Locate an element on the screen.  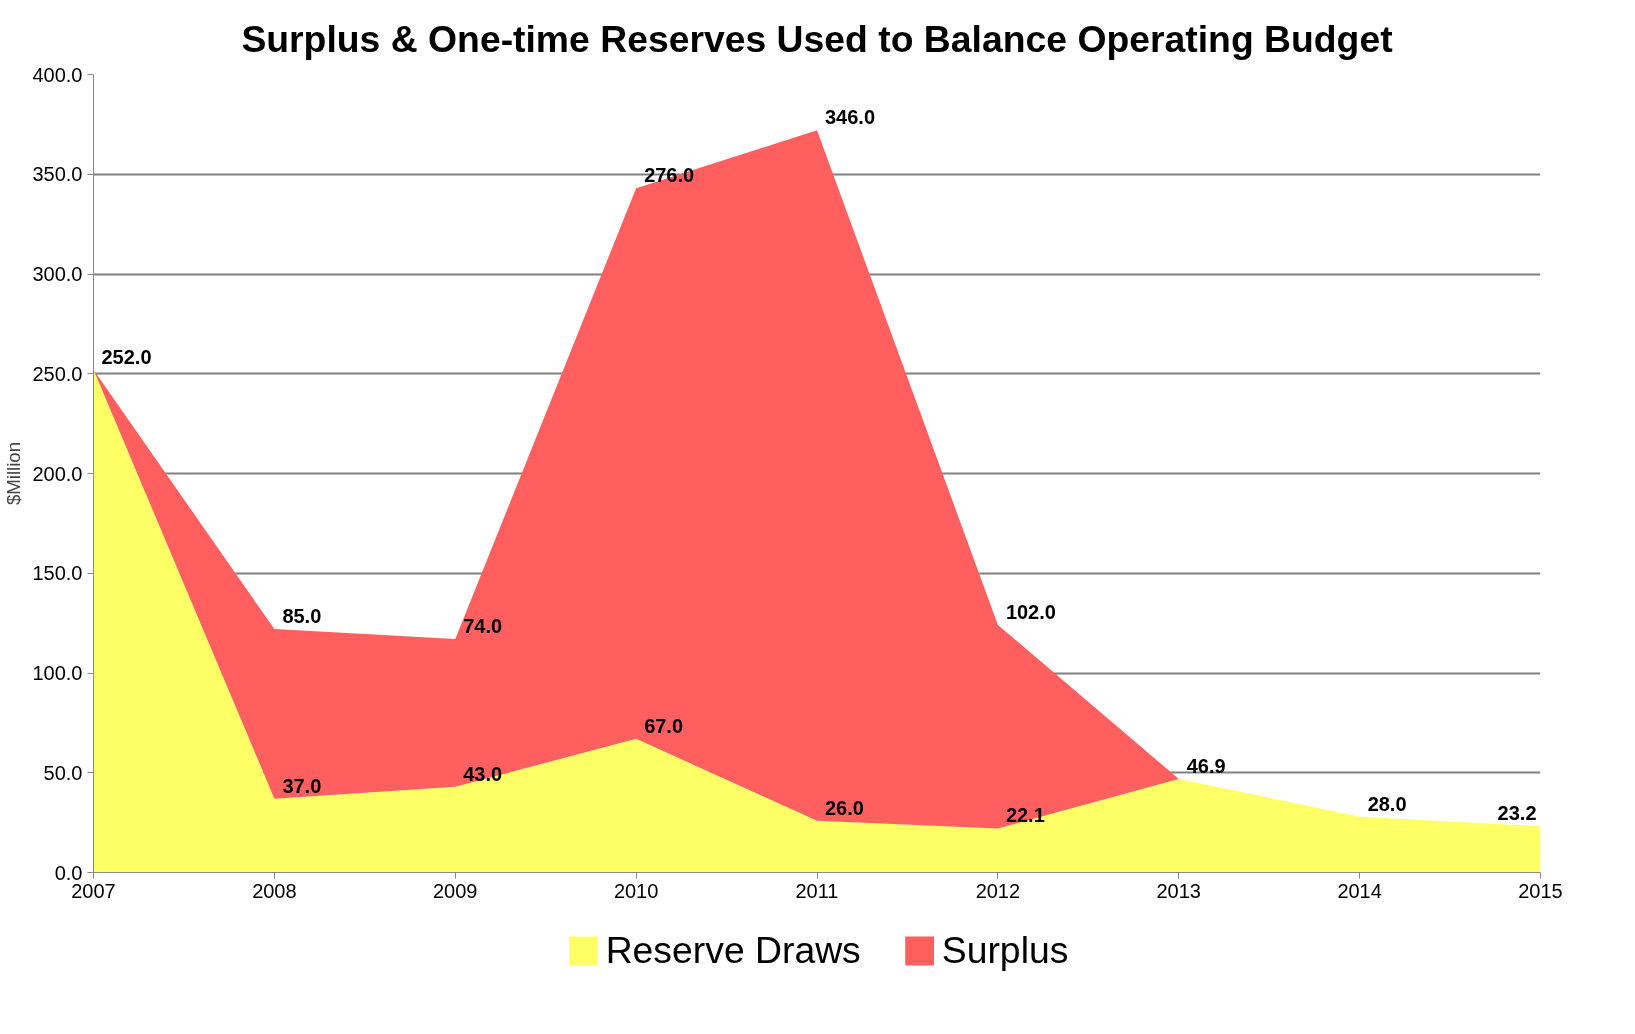
y-tick-label: 300.0 is located at coordinates (57, 274).